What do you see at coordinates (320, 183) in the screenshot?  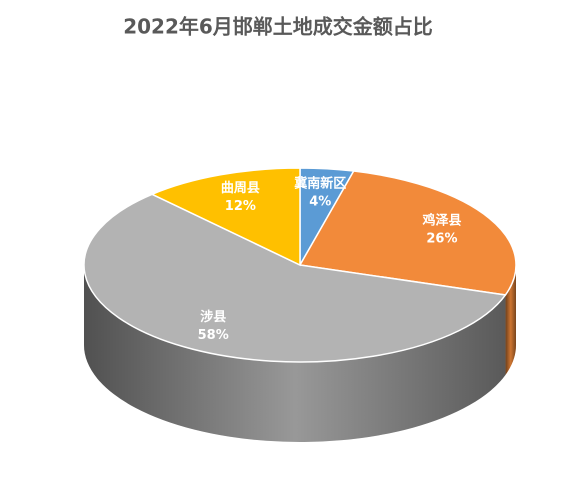 I see `slice-label: 冀南新区` at bounding box center [320, 183].